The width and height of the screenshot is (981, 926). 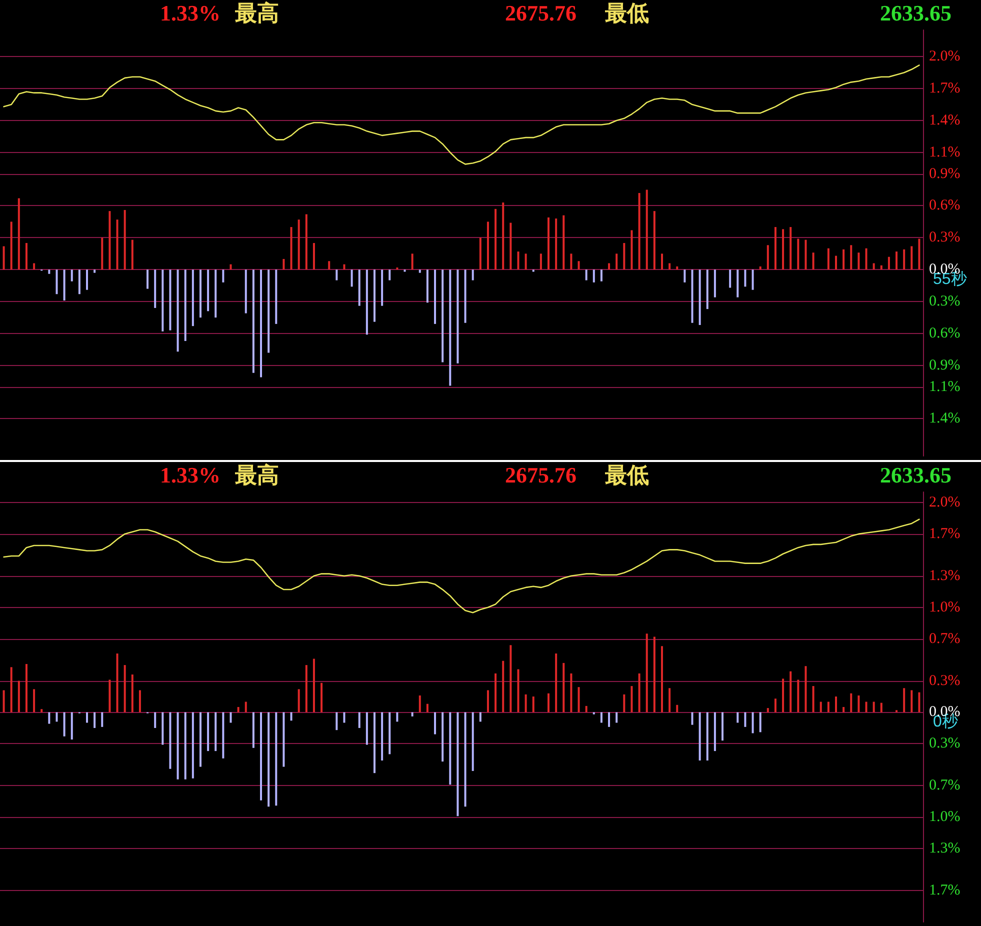 I want to click on text: 最高, so click(x=256, y=13).